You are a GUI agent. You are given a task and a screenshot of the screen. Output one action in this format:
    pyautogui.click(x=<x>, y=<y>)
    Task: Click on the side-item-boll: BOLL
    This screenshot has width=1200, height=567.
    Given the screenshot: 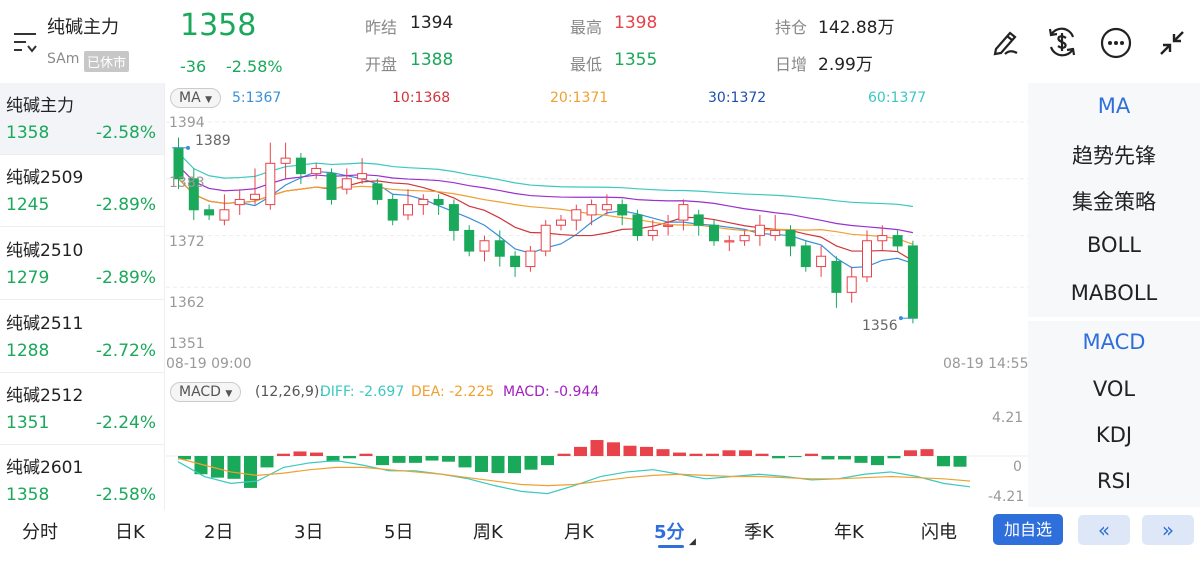 What is the action you would take?
    pyautogui.click(x=1114, y=245)
    